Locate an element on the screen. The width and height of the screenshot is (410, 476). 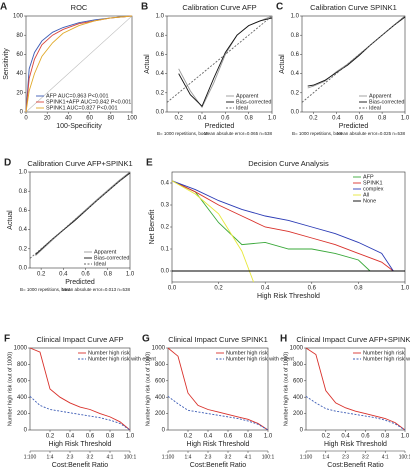
y-axis-label: Net Benefit is located at coordinates (152, 227).